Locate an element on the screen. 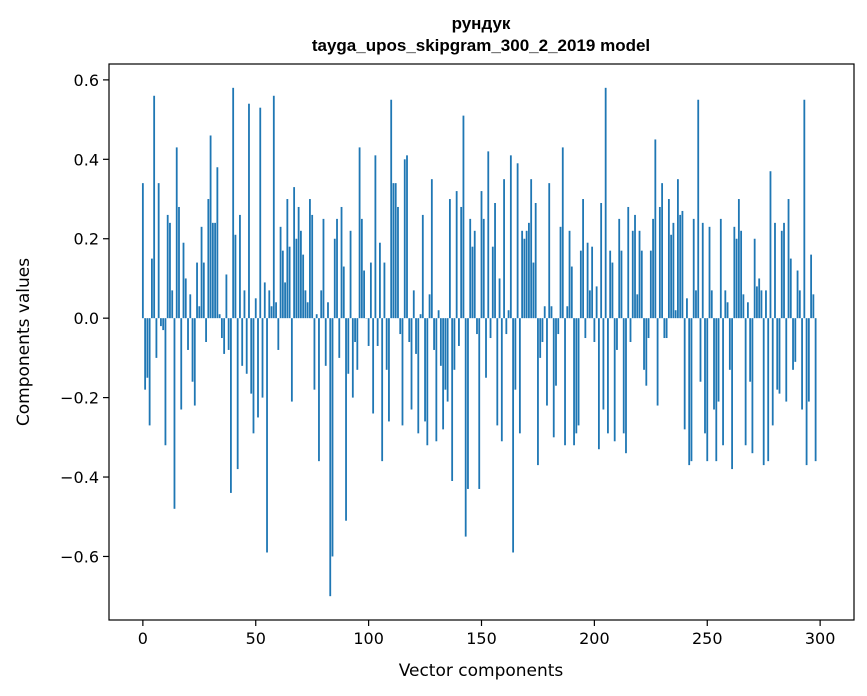 The image size is (867, 696). y-tick-label: −0.6 is located at coordinates (79, 556).